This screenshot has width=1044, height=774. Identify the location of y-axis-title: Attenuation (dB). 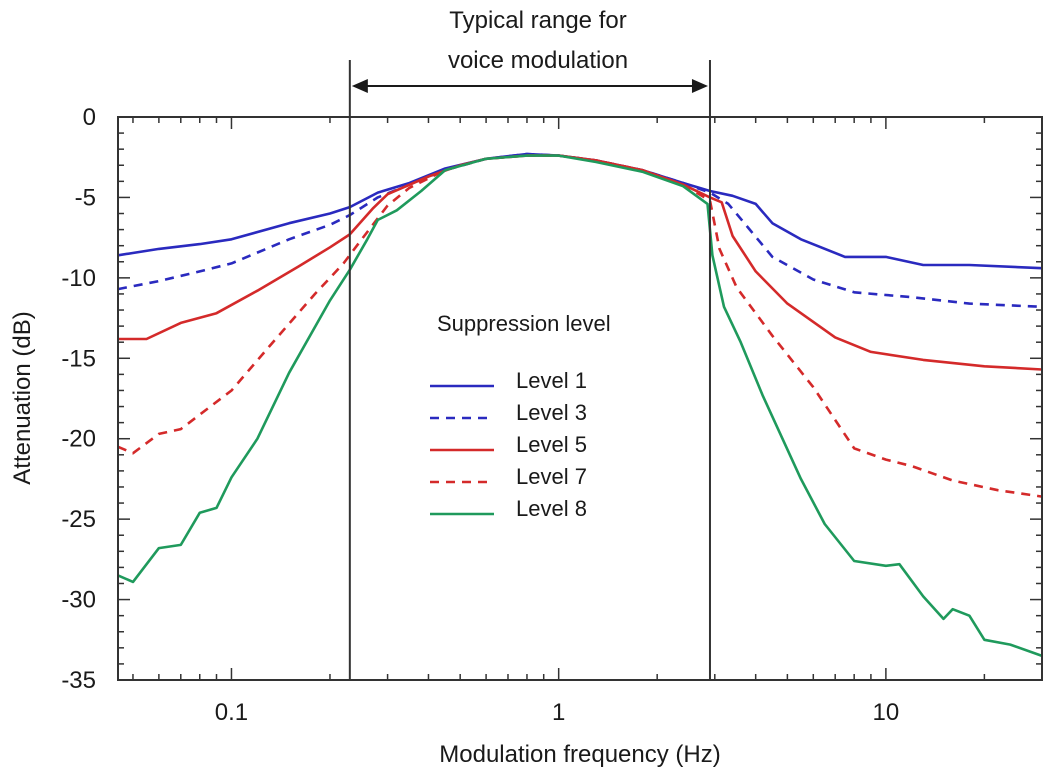
(22, 397).